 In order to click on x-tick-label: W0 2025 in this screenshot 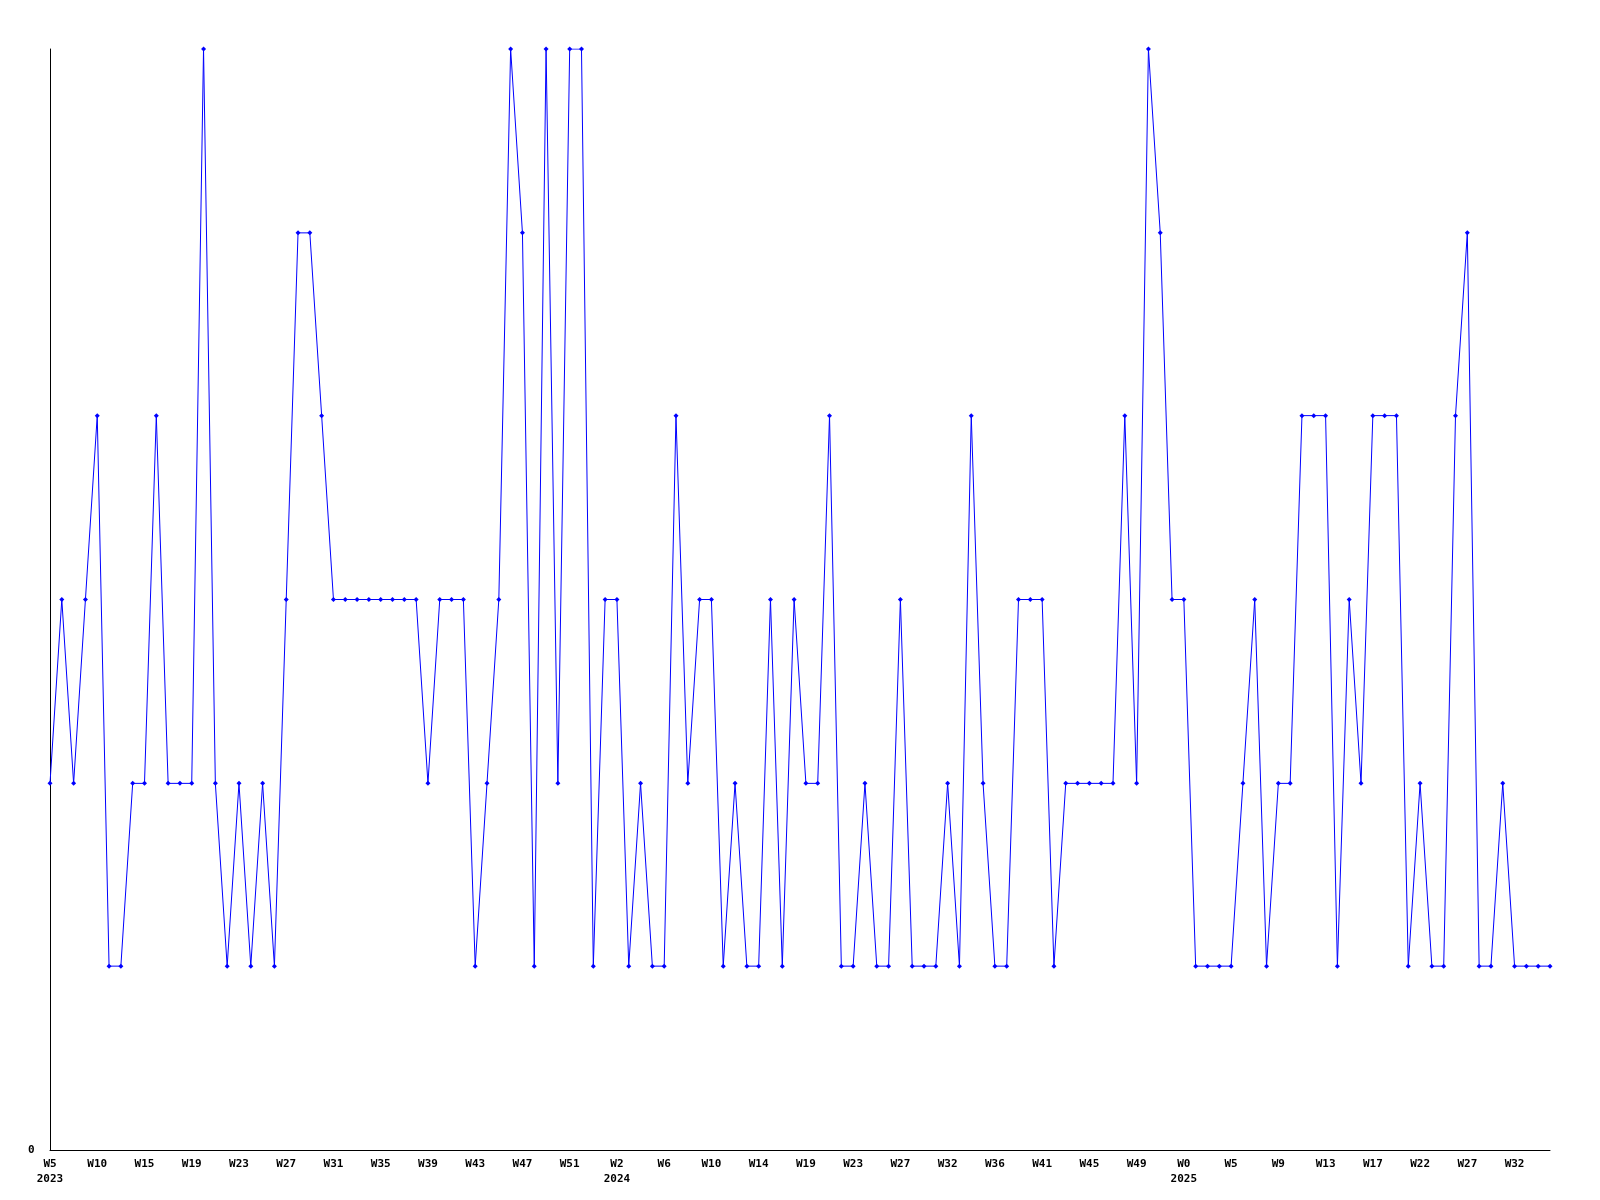, I will do `click(1184, 1171)`.